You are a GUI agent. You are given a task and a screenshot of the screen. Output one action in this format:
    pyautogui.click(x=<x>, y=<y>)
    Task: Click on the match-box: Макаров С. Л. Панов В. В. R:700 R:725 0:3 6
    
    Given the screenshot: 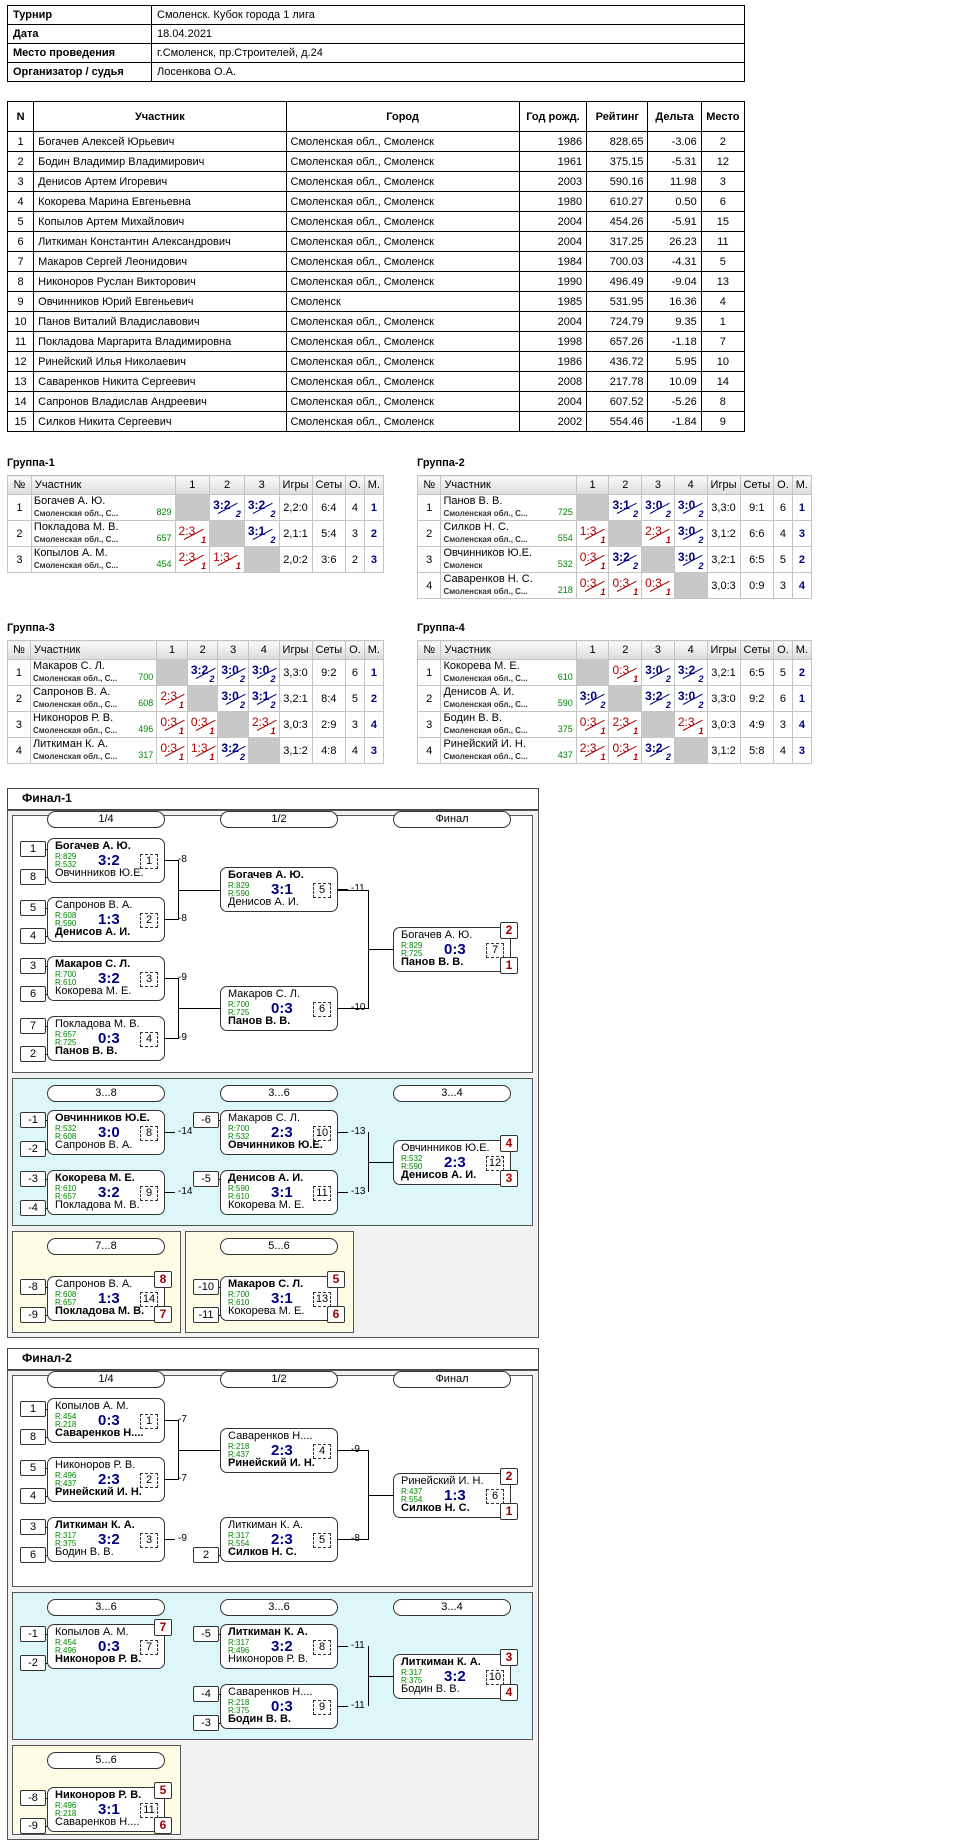 What is the action you would take?
    pyautogui.click(x=279, y=1008)
    